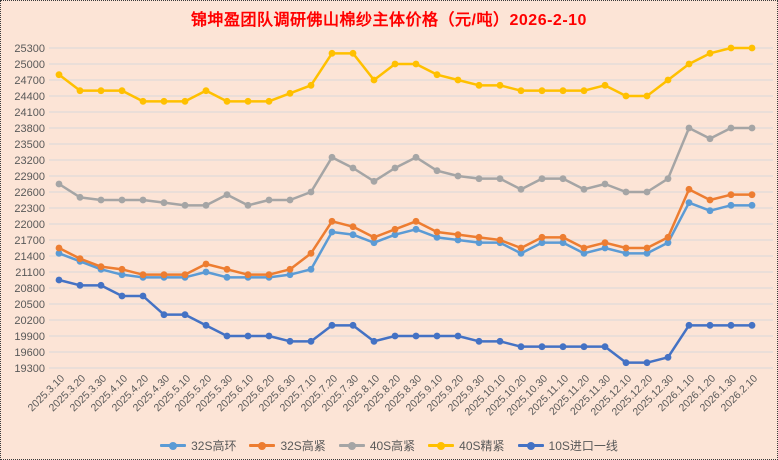 This screenshot has height=460, width=778. What do you see at coordinates (389, 20) in the screenshot?
I see `chart-title: 锦坤盈团队调研佛山棉纱主体价格（元/吨）2026-2-10` at bounding box center [389, 20].